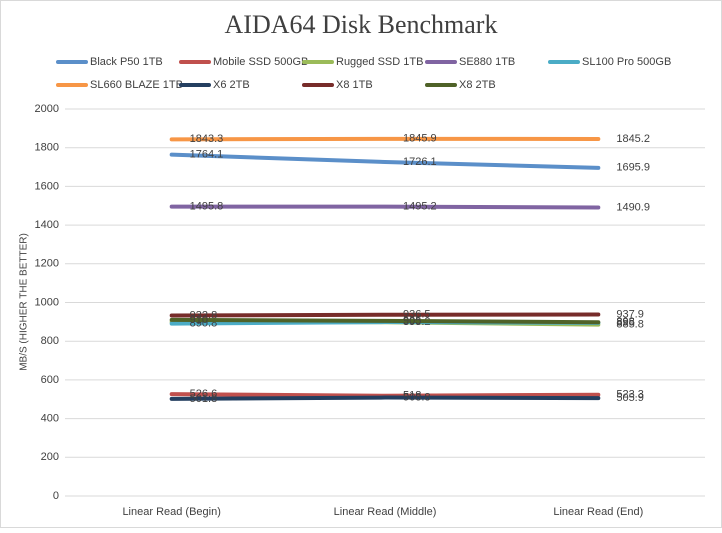 The width and height of the screenshot is (722, 533). What do you see at coordinates (630, 398) in the screenshot?
I see `data-label: 505.9` at bounding box center [630, 398].